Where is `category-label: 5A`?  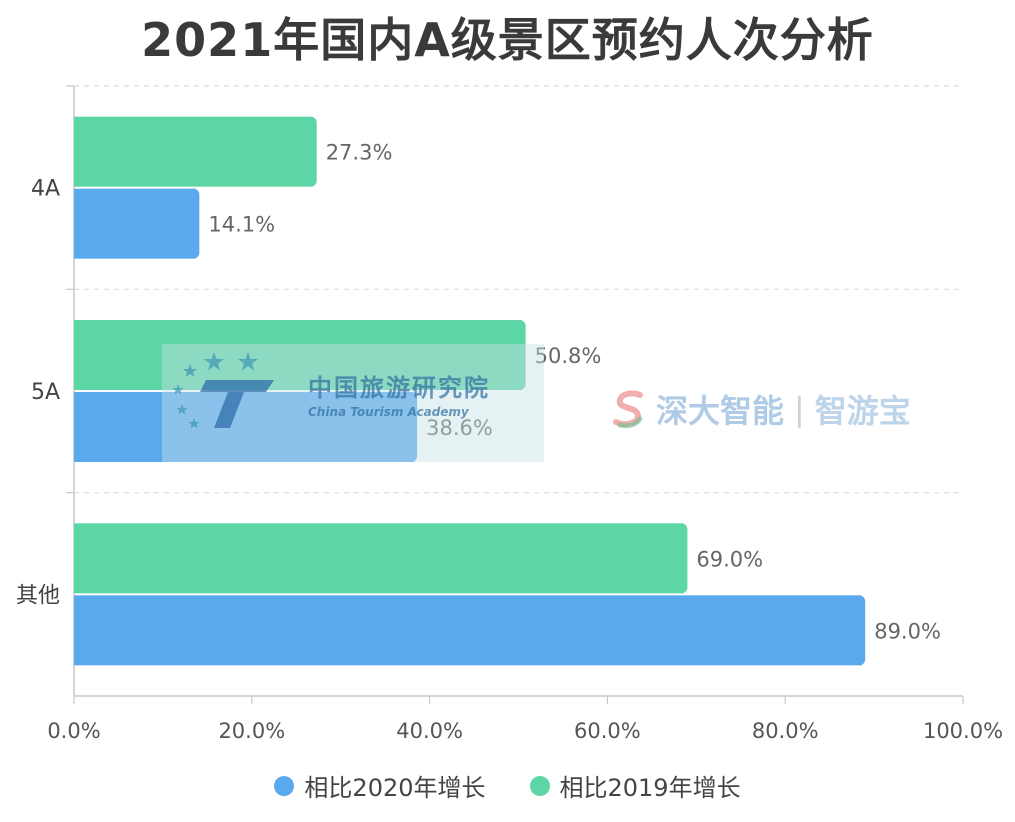
category-label: 5A is located at coordinates (45, 392).